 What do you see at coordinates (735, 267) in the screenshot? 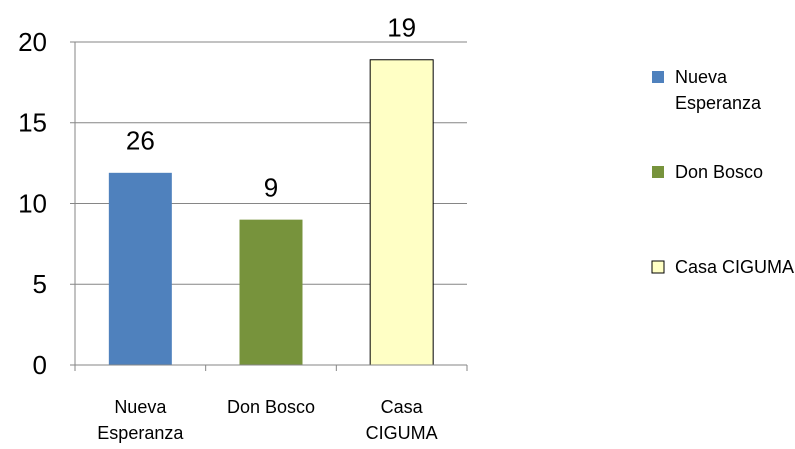
I see `legend-label: Casa CIGUMA` at bounding box center [735, 267].